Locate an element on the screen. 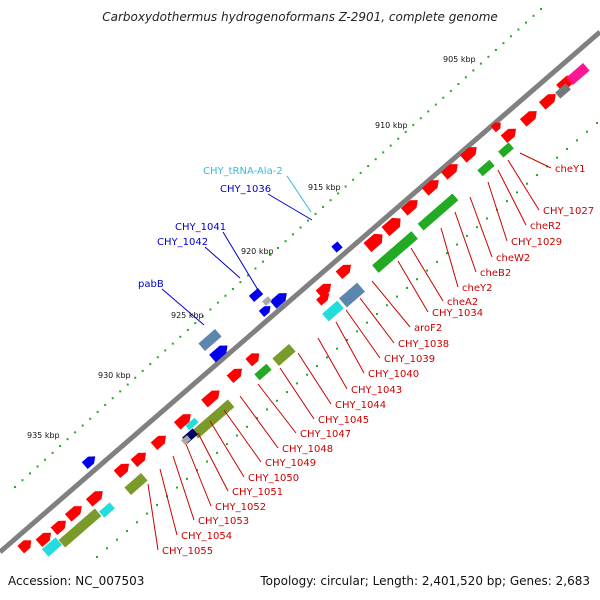  gene-label-chey2: cheY2 is located at coordinates (477, 288).